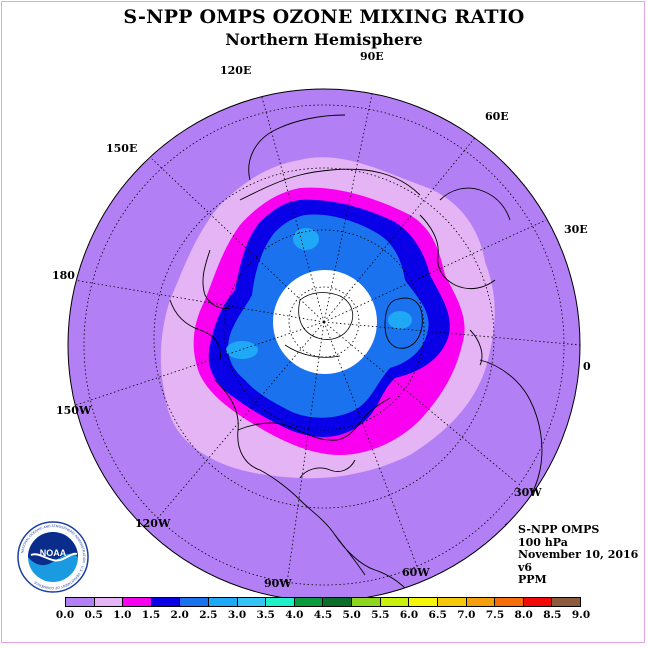 The image size is (648, 648). I want to click on colorbar-tick-label: 9.0, so click(581, 615).